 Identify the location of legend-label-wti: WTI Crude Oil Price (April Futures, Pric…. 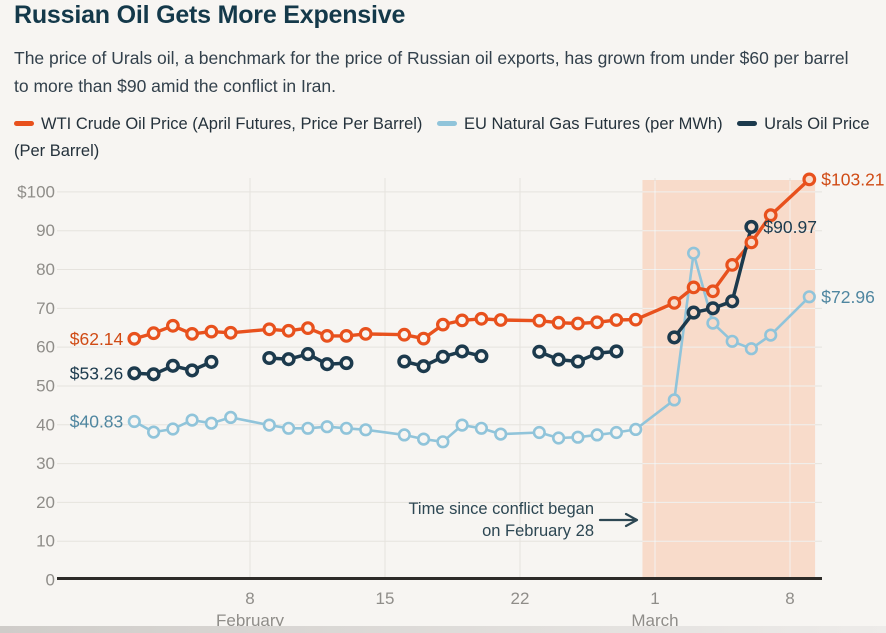
(232, 124).